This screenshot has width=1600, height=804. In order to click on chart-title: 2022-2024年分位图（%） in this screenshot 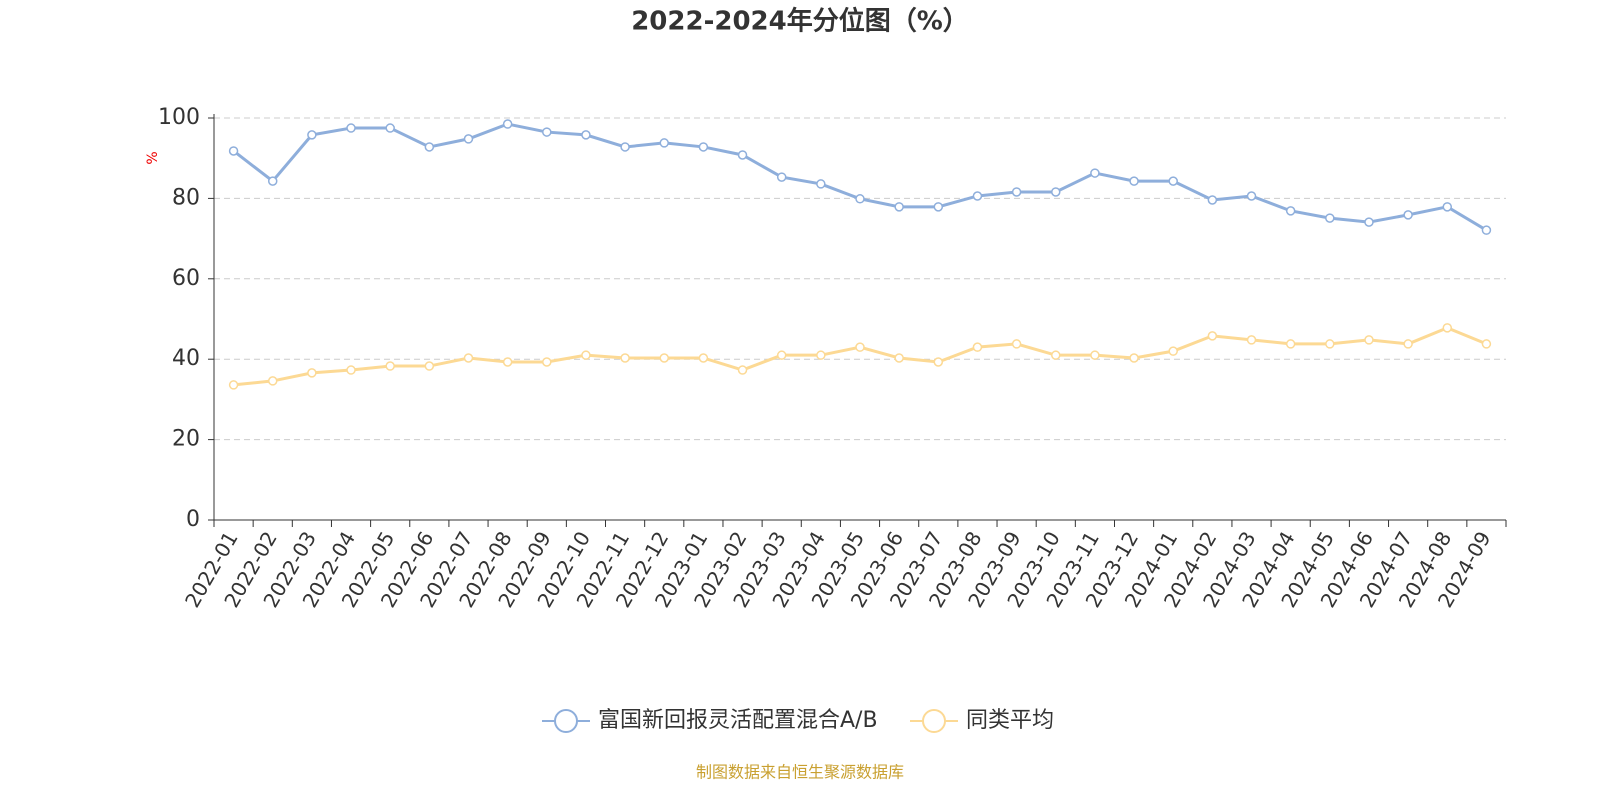, I will do `click(800, 21)`.